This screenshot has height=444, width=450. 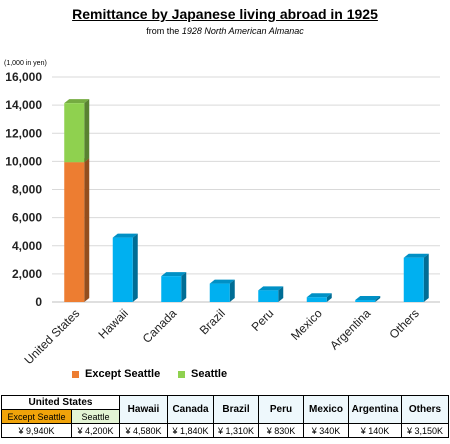 What do you see at coordinates (236, 409) in the screenshot?
I see `table-header-brazil: Brazil` at bounding box center [236, 409].